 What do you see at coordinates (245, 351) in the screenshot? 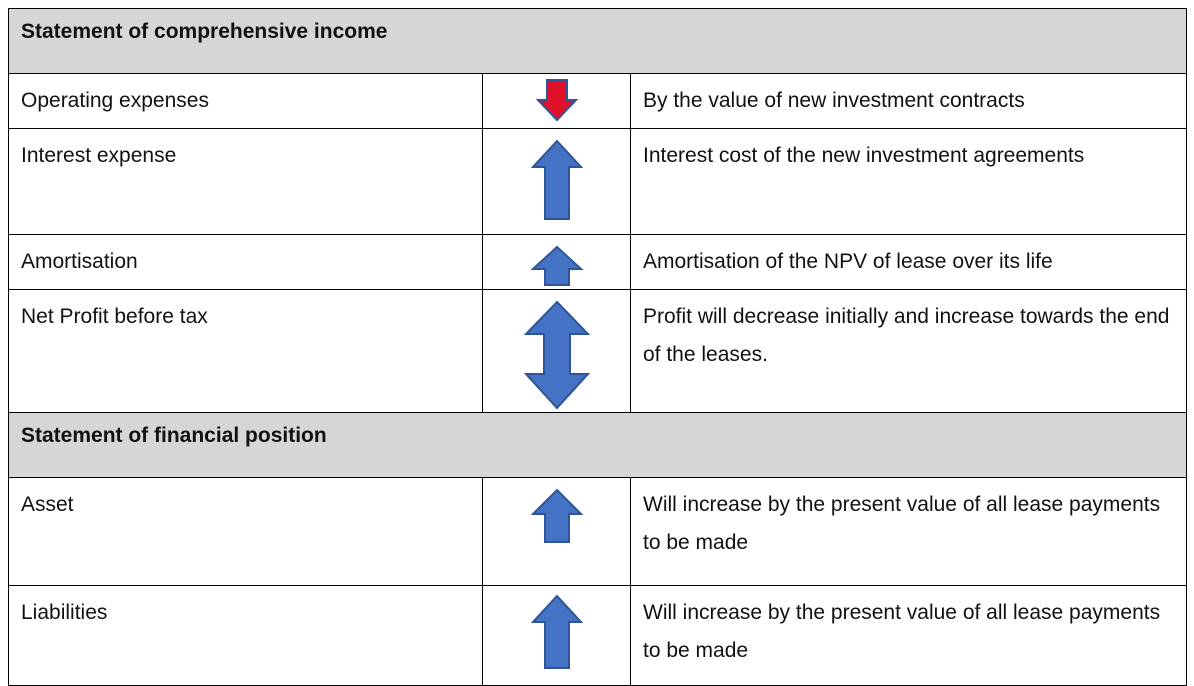
I see `item: Net Profit before tax` at bounding box center [245, 351].